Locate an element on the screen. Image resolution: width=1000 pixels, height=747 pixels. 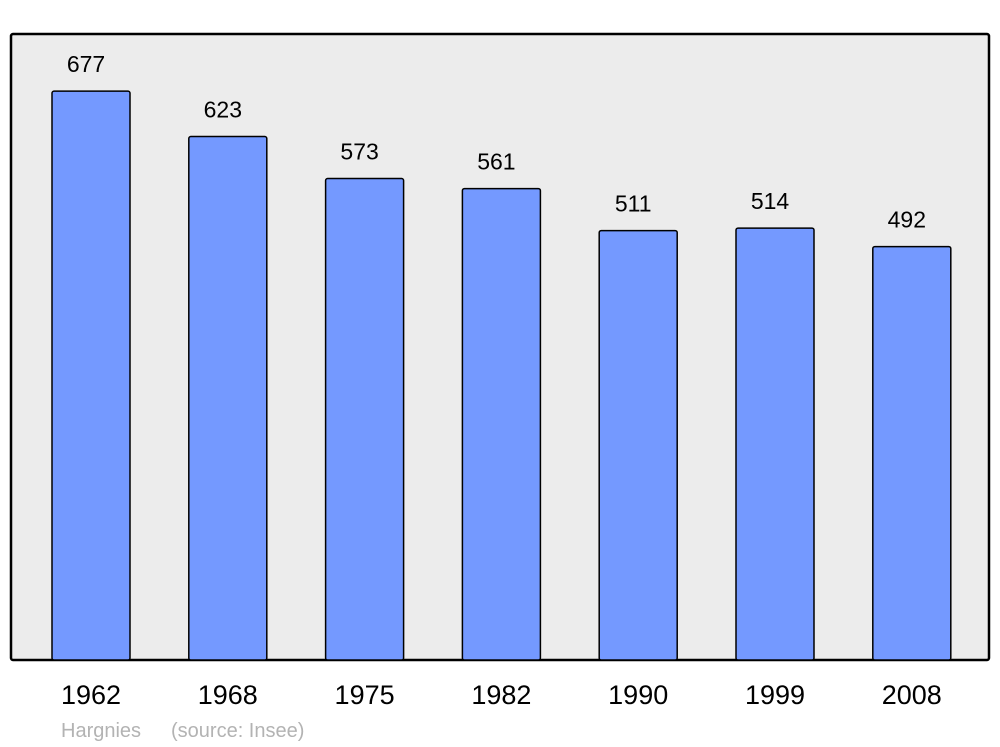
x-tick-label-1982: 1982 is located at coordinates (501, 695).